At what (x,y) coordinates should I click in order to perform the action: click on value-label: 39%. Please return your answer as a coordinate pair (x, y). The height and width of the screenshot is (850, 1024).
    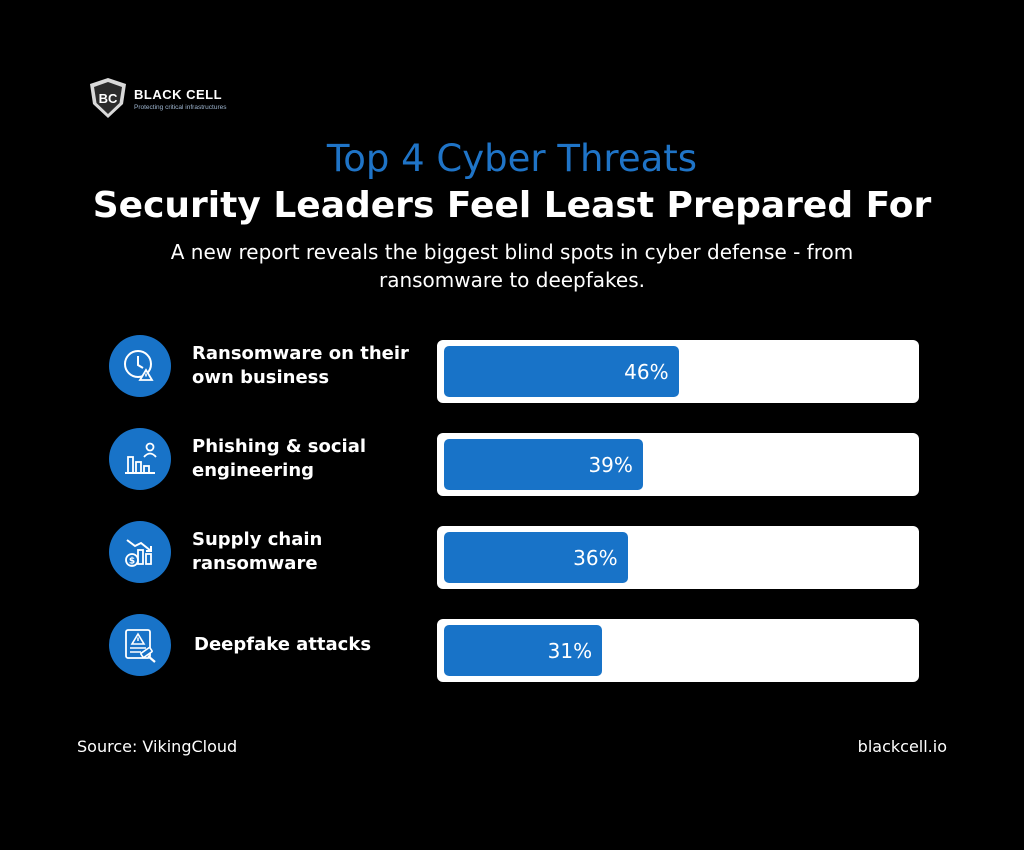
    Looking at the image, I should click on (610, 464).